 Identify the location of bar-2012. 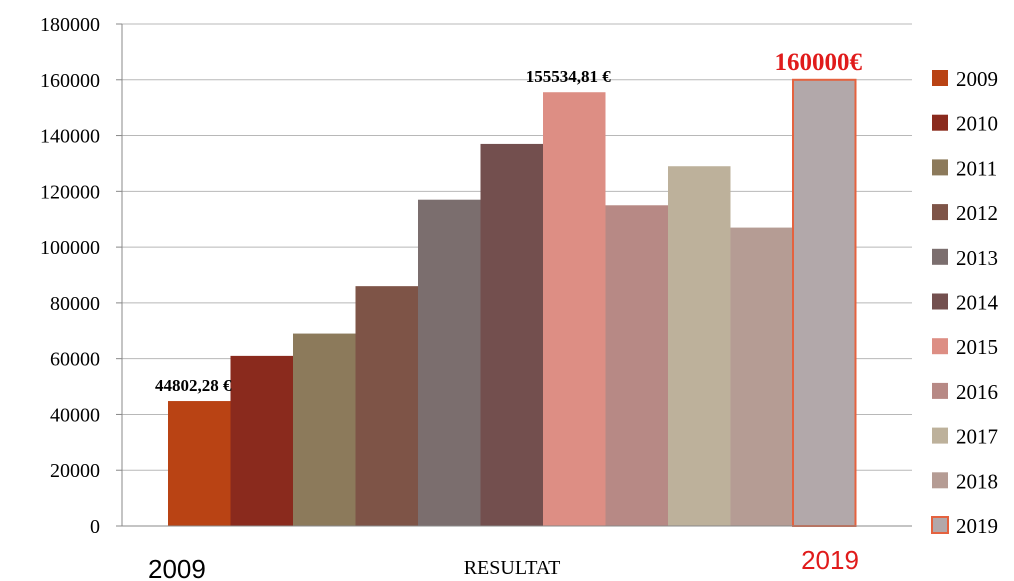
(386, 406).